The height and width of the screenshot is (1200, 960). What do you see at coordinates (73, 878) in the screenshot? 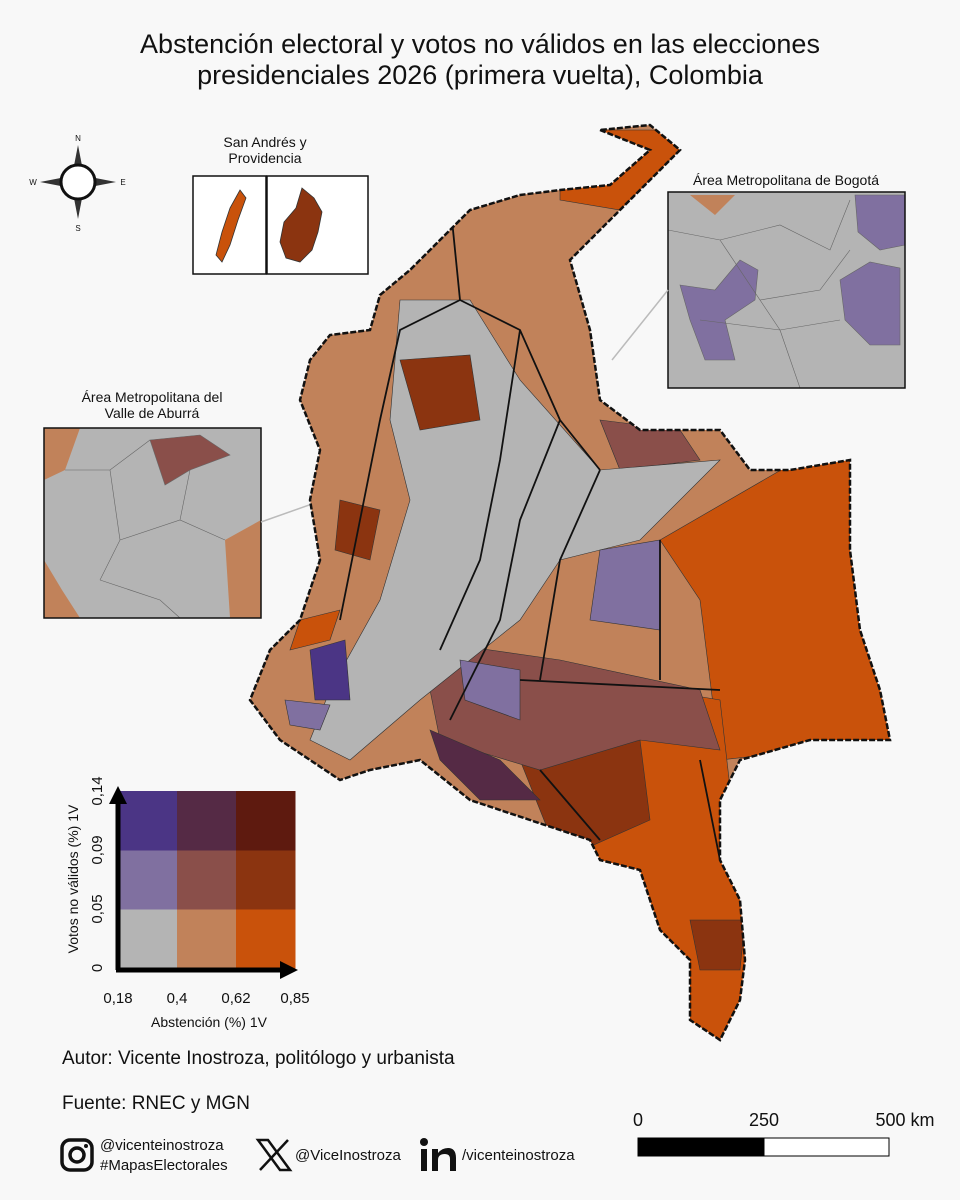
I see `legend-y-label: Votos no válidos (%) 1V` at bounding box center [73, 878].